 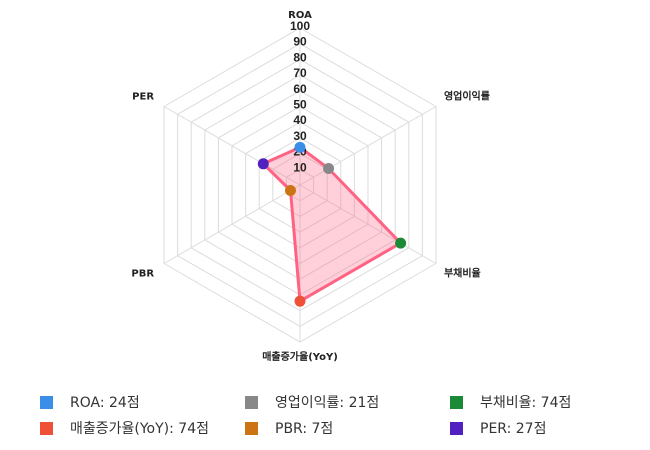 What do you see at coordinates (142, 274) in the screenshot?
I see `axis-label: PBR` at bounding box center [142, 274].